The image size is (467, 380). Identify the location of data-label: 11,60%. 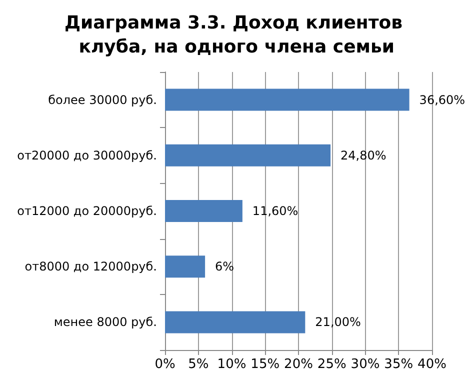
(275, 211).